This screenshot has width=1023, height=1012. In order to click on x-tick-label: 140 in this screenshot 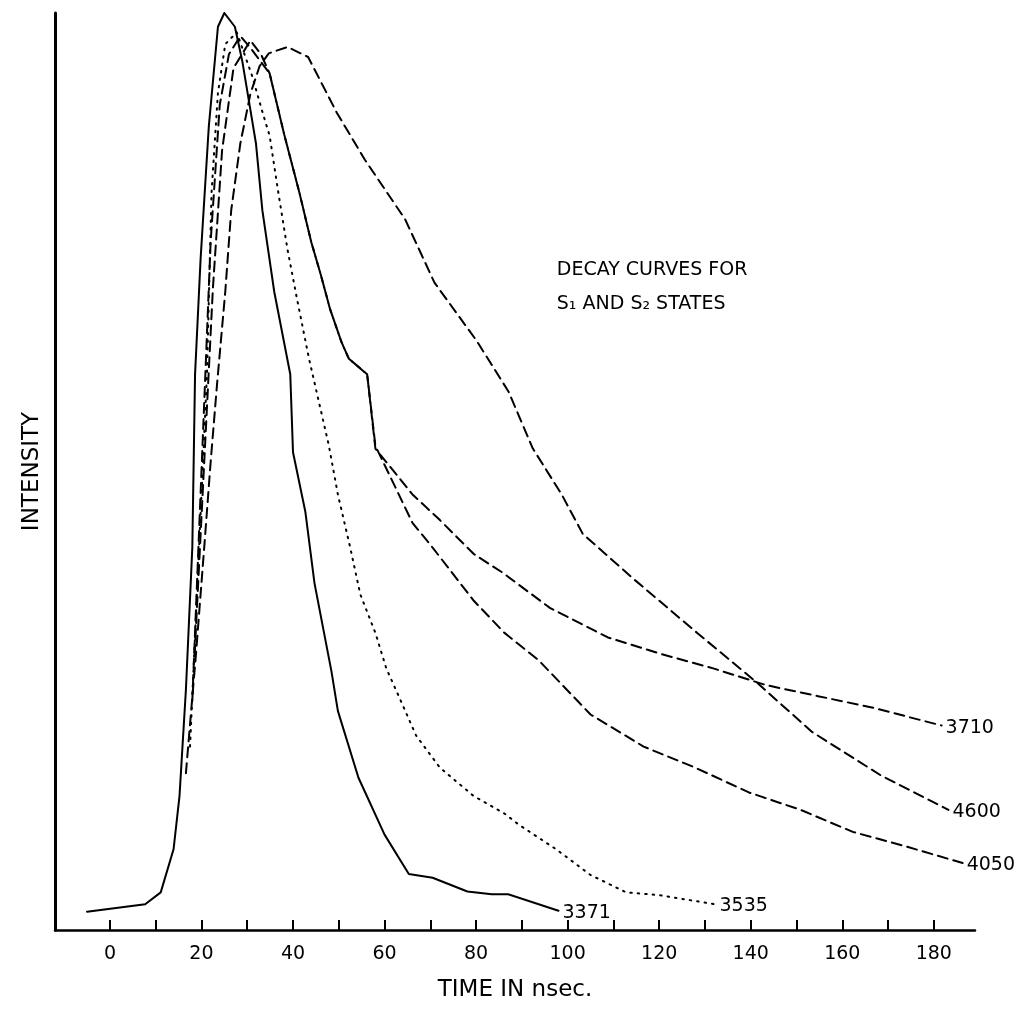, I will do `click(750, 951)`.